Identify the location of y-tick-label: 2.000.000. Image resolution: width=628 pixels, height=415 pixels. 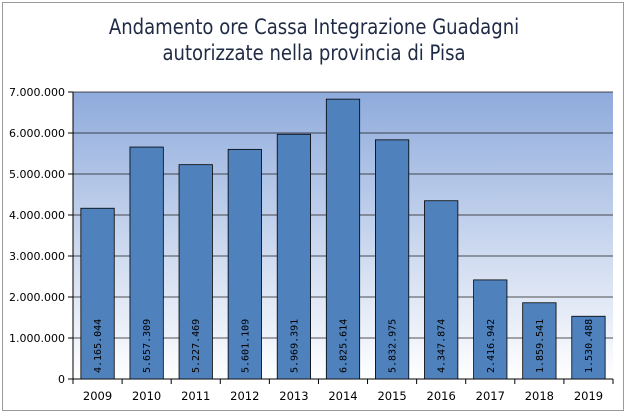
(37, 297).